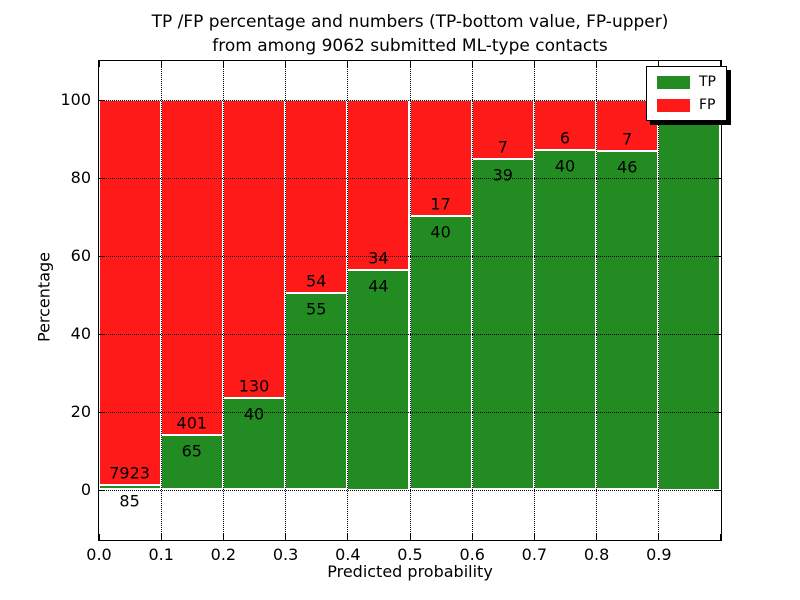 The width and height of the screenshot is (800, 600). What do you see at coordinates (440, 204) in the screenshot?
I see `fp-count-label: 17` at bounding box center [440, 204].